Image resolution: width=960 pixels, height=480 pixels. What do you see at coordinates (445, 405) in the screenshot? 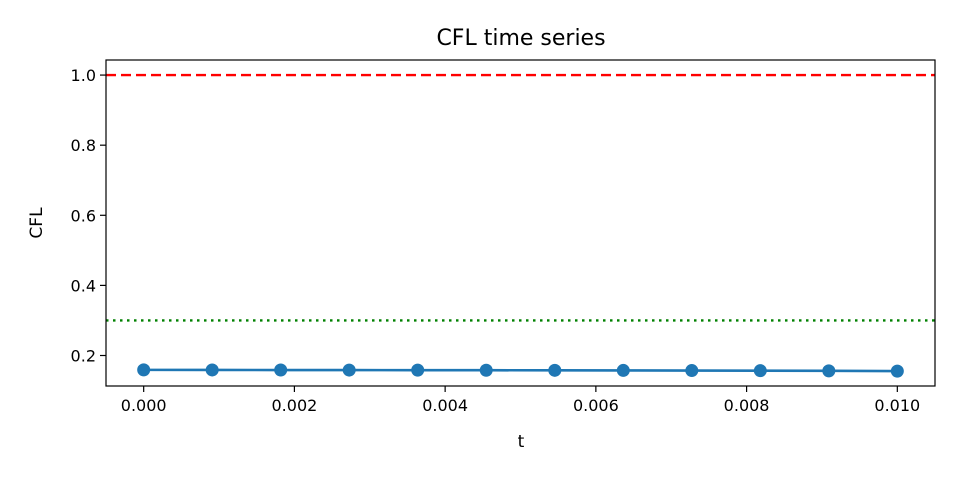
I see `x-tick-label: 0.004` at bounding box center [445, 405].